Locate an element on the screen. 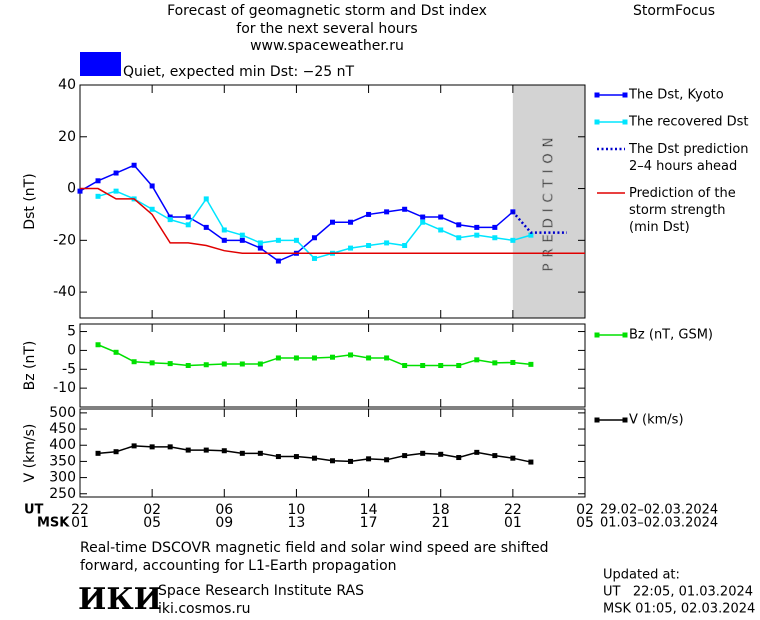 This screenshot has width=760, height=620. y-axis-label: Bz (nT) is located at coordinates (30, 366).